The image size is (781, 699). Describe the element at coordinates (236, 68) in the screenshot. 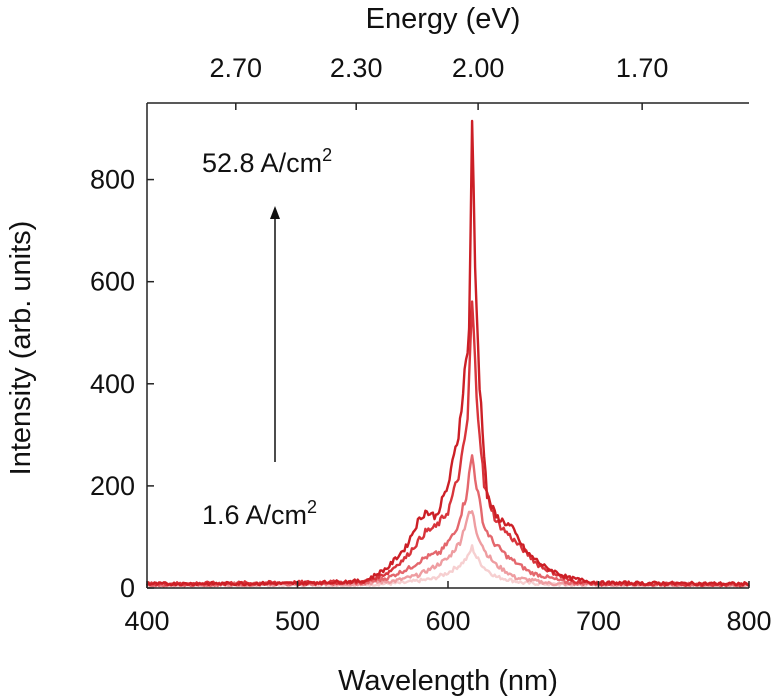

I see `top-tick-label: 2.70` at that location.